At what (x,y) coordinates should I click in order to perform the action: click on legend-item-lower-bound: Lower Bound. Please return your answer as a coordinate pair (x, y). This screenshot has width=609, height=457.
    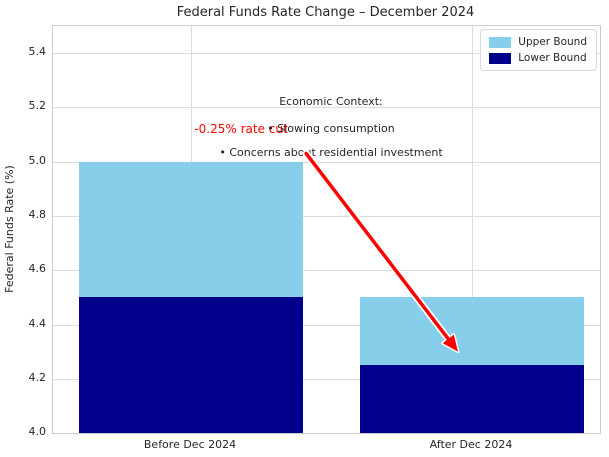
    Looking at the image, I should click on (538, 58).